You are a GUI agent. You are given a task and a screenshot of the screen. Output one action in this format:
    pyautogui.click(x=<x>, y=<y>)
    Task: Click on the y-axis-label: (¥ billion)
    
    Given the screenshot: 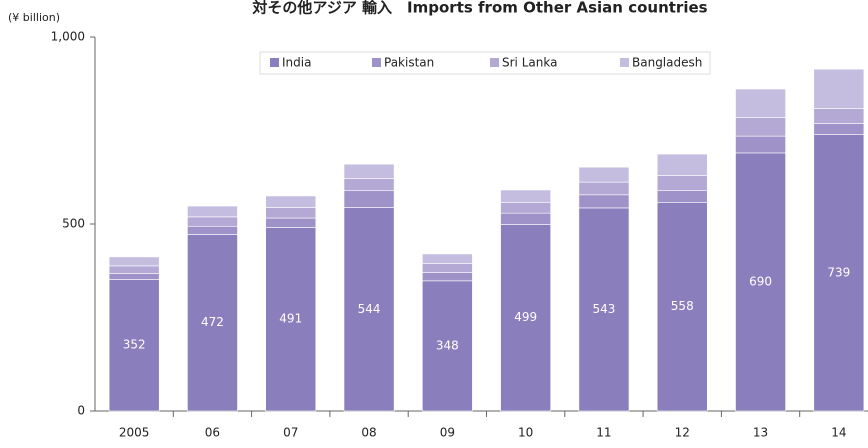 What is the action you would take?
    pyautogui.click(x=34, y=17)
    